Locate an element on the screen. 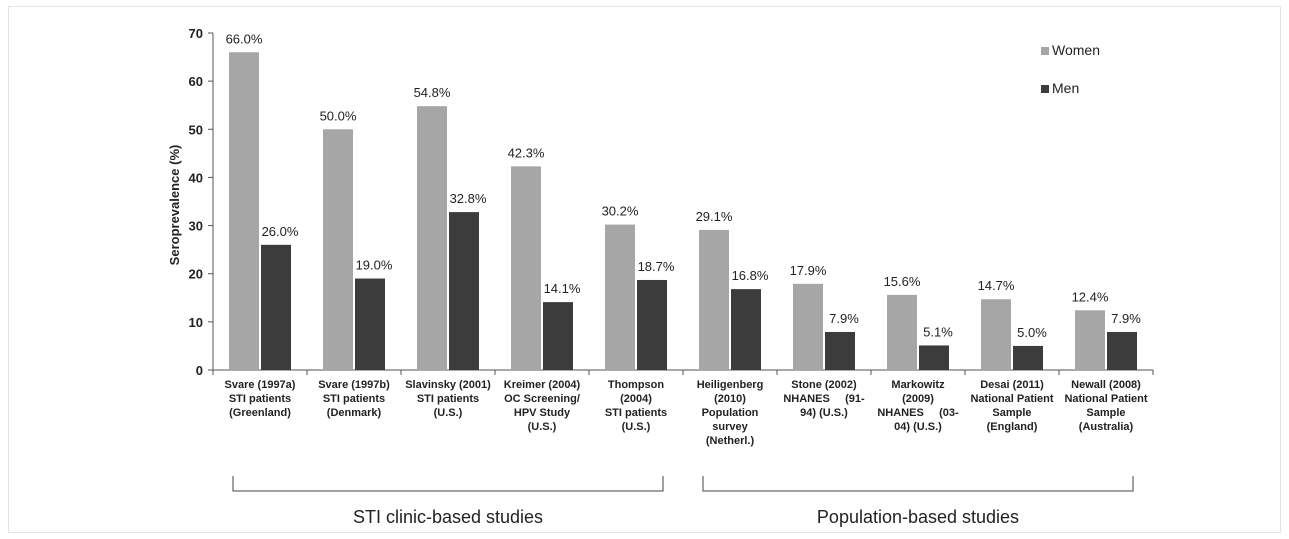 The height and width of the screenshot is (539, 1289). category-label: Stone (2002) is located at coordinates (824, 385).